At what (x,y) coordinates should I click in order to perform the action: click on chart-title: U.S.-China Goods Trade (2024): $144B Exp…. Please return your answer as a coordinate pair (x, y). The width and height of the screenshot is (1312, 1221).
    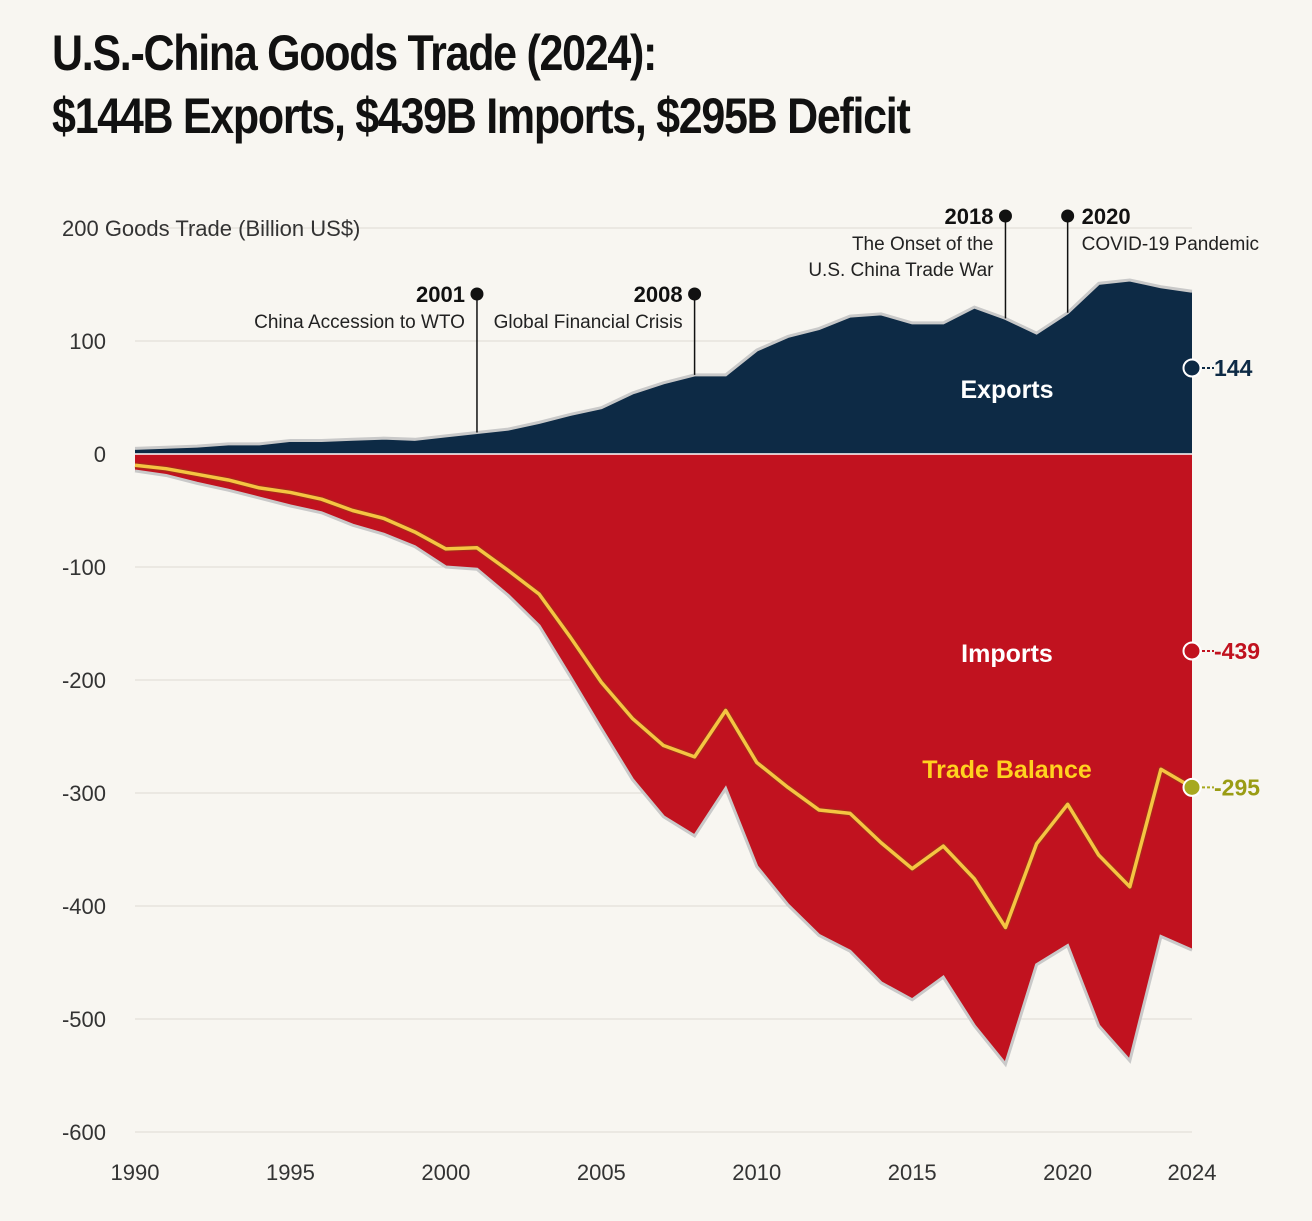
    Looking at the image, I should click on (481, 85).